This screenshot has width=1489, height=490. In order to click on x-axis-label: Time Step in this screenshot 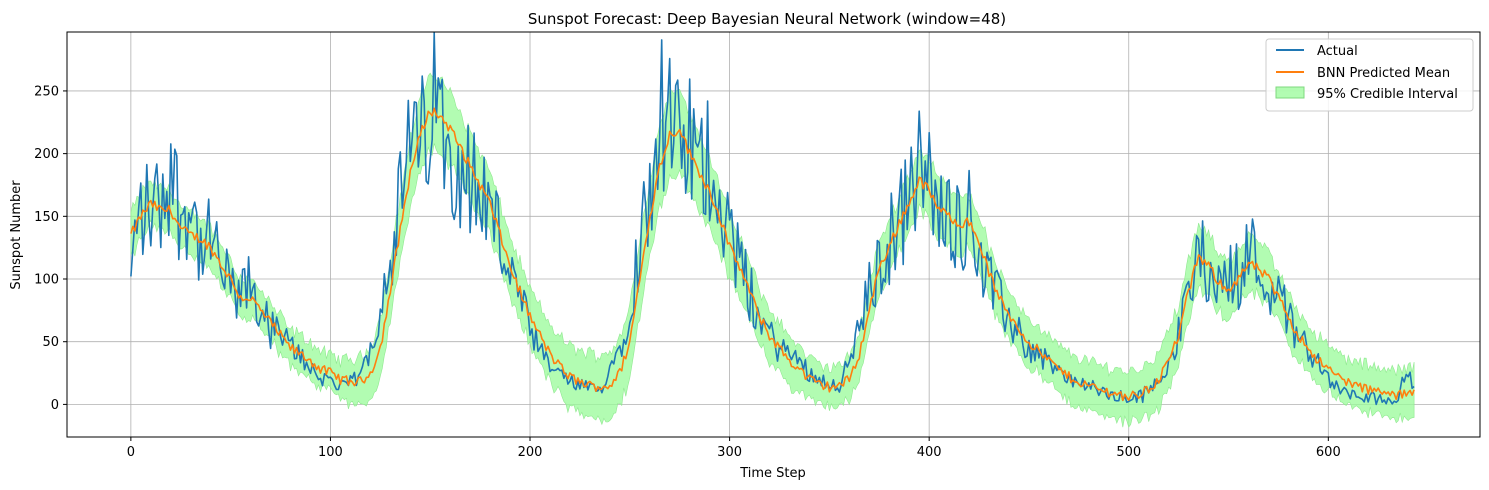, I will do `click(772, 473)`.